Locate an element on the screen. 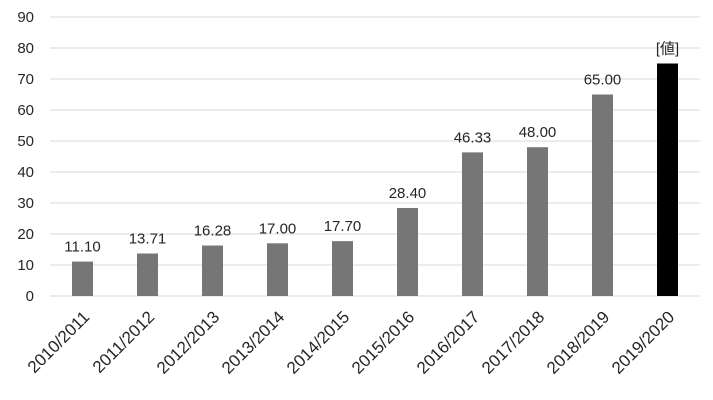 The image size is (713, 400). data-label: [値] is located at coordinates (667, 49).